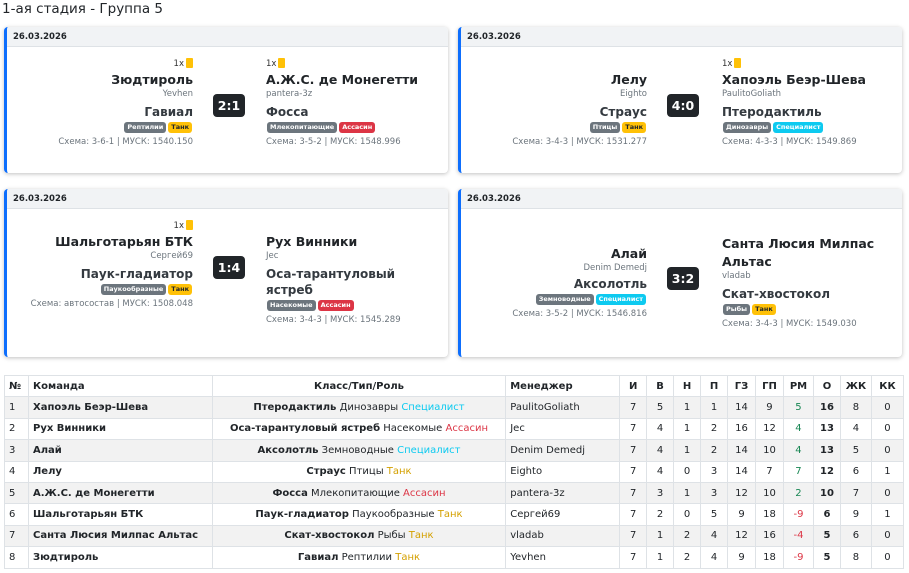 The width and height of the screenshot is (909, 573). I want to click on home-manager: Yevhen, so click(177, 94).